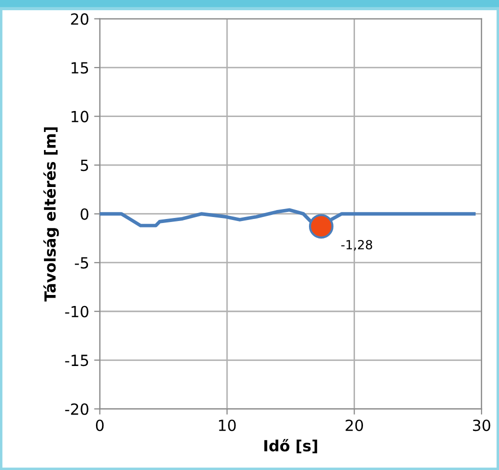 The image size is (499, 470). I want to click on y-tick-label: 20, so click(79, 19).